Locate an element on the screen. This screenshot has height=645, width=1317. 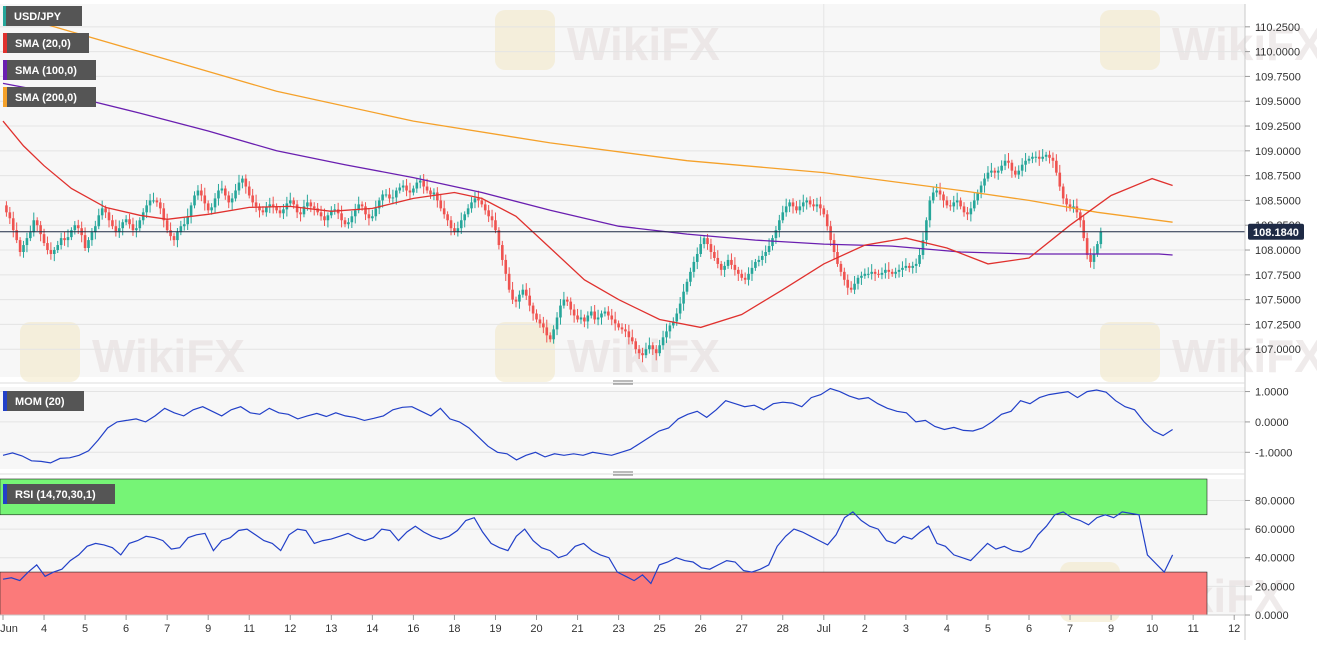
price-tick-label-5: 109.0000 is located at coordinates (1278, 152).